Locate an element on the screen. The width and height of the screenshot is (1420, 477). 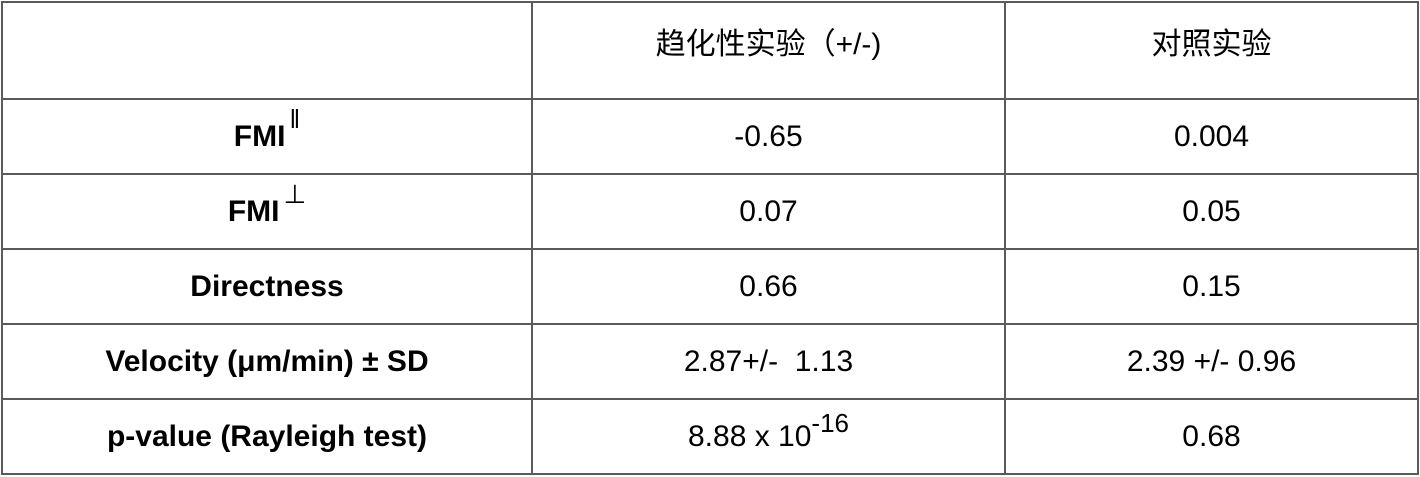
cell: 2.39 +/- 0.96 is located at coordinates (1211, 361).